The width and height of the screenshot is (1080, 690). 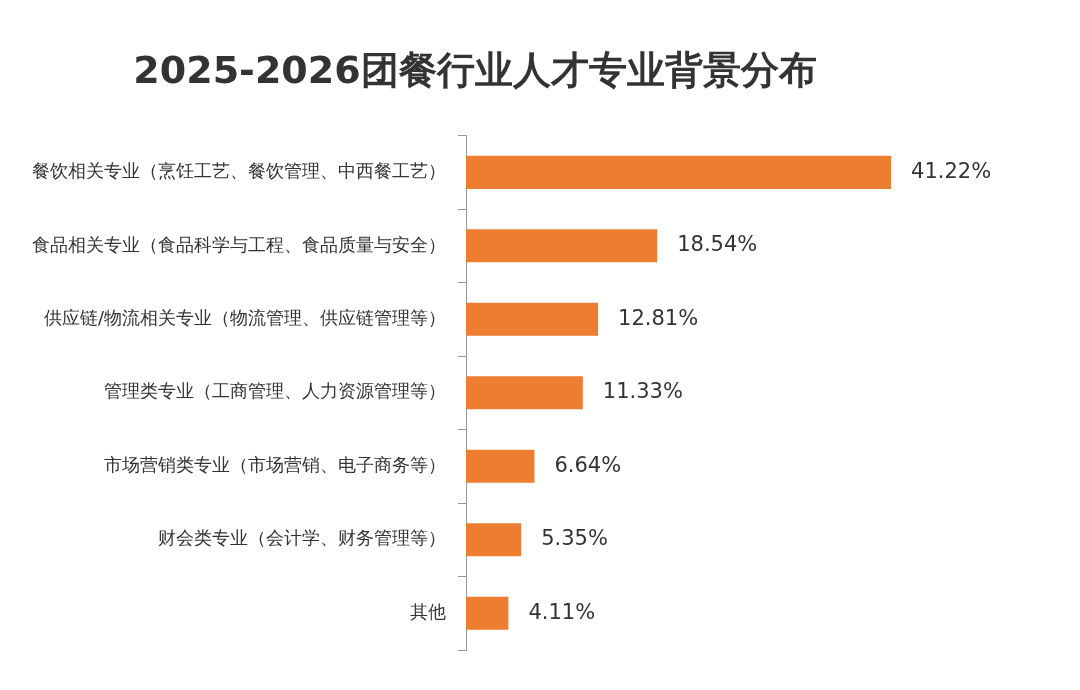 I want to click on data-label: 6.64%, so click(x=588, y=464).